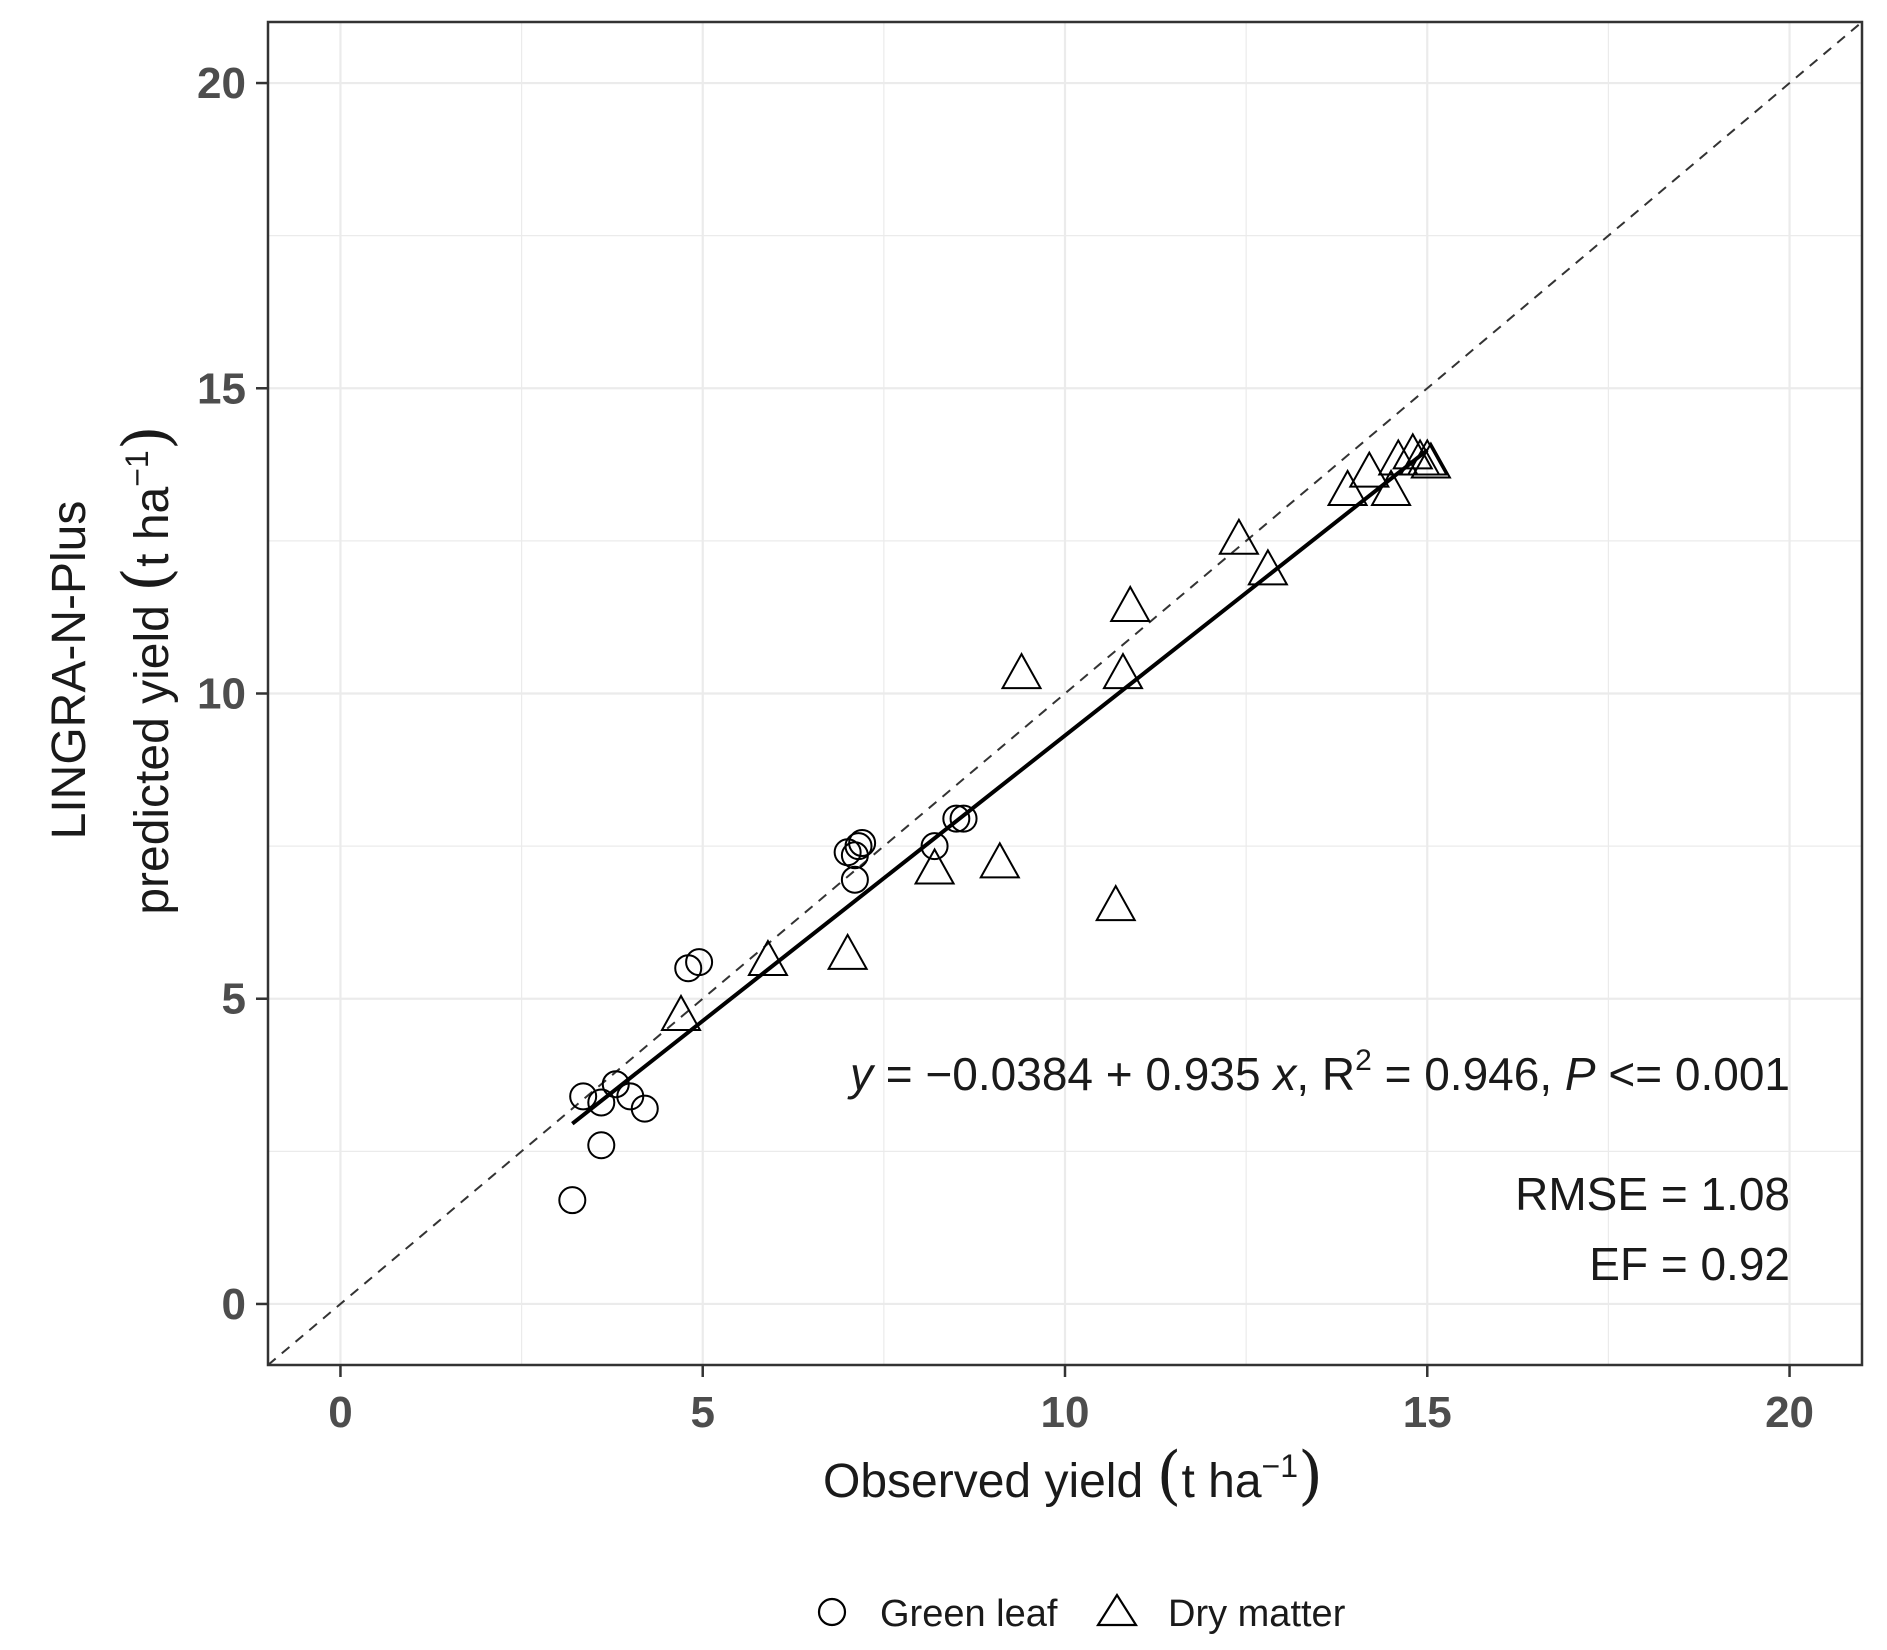 Image resolution: width=1887 pixels, height=1650 pixels. What do you see at coordinates (1652, 1194) in the screenshot?
I see `rmse-label: RMSE = 1.08` at bounding box center [1652, 1194].